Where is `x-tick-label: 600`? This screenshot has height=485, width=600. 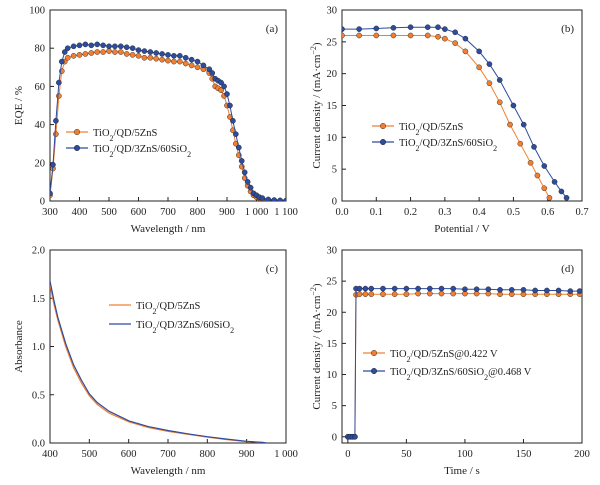
x-tick-label: 600 is located at coordinates (129, 454).